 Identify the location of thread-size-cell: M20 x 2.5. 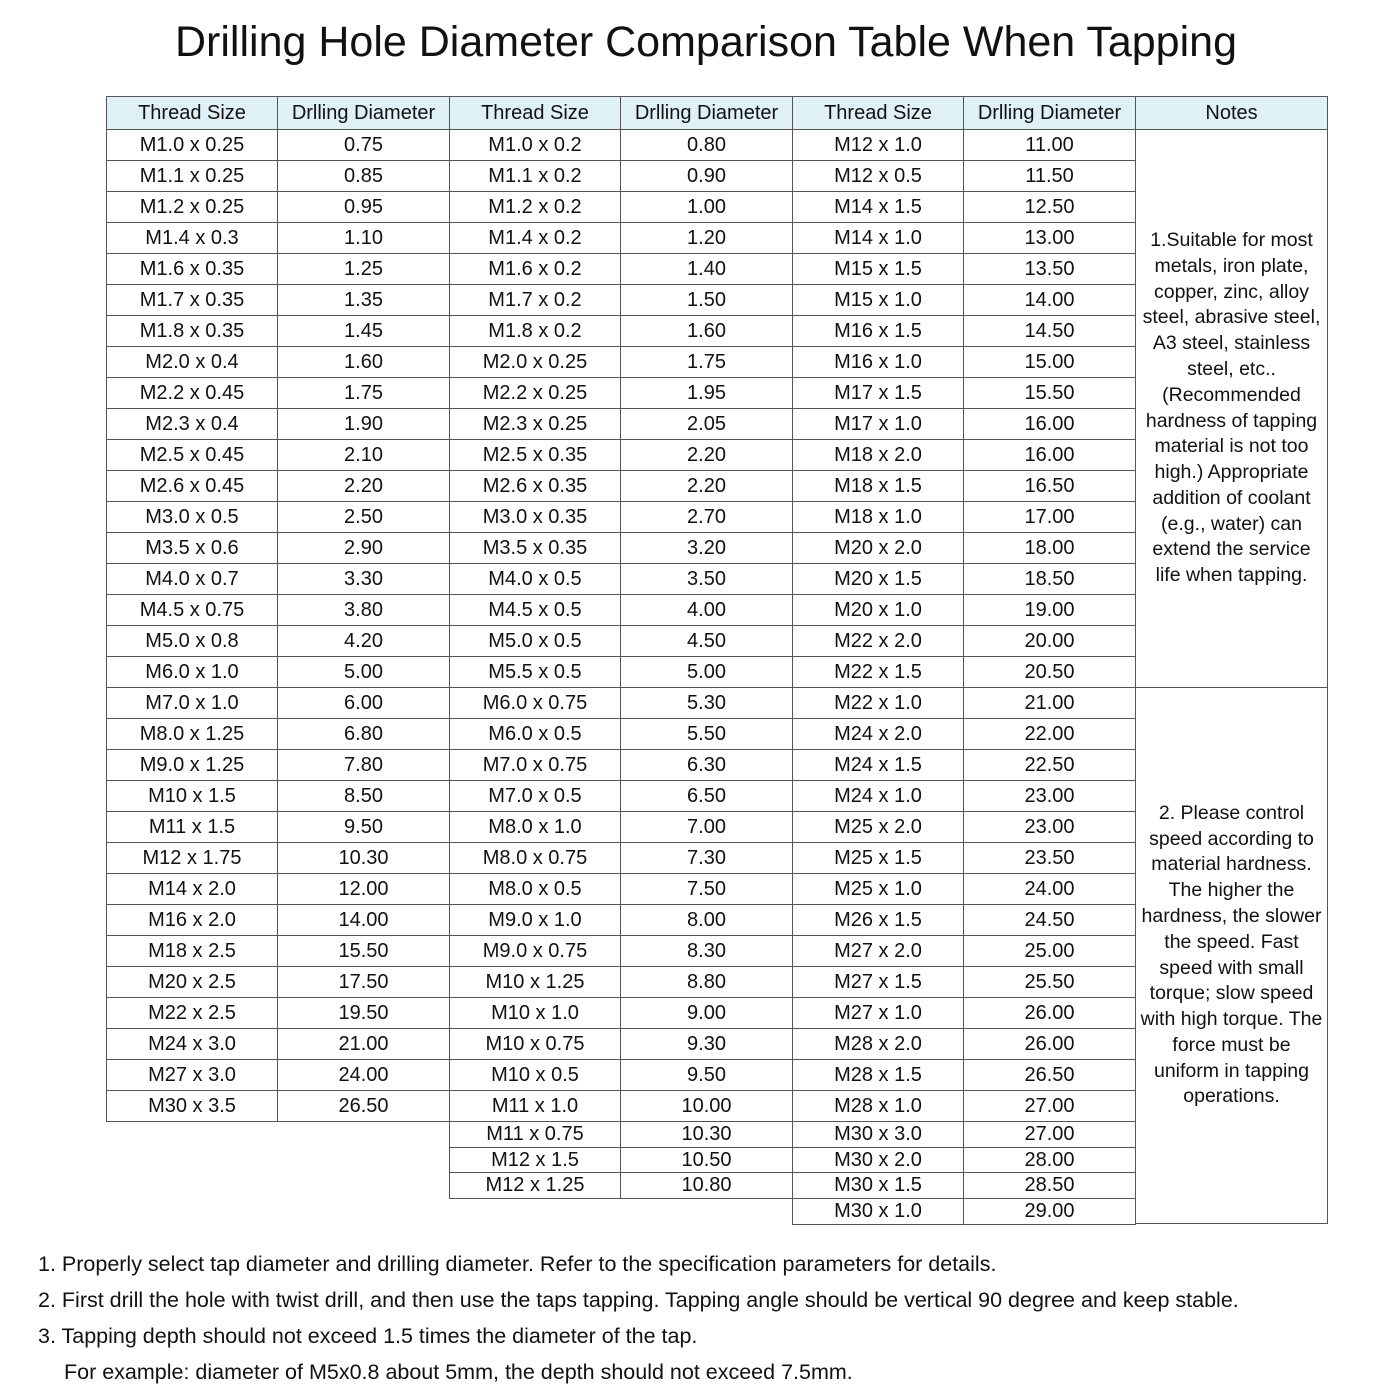
(192, 982).